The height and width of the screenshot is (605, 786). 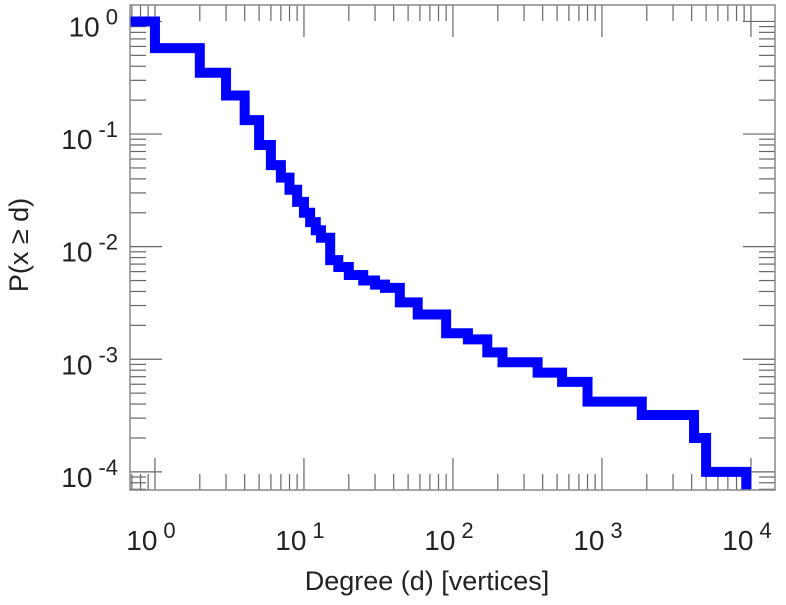 What do you see at coordinates (108, 129) in the screenshot?
I see `tick-exponent: -1` at bounding box center [108, 129].